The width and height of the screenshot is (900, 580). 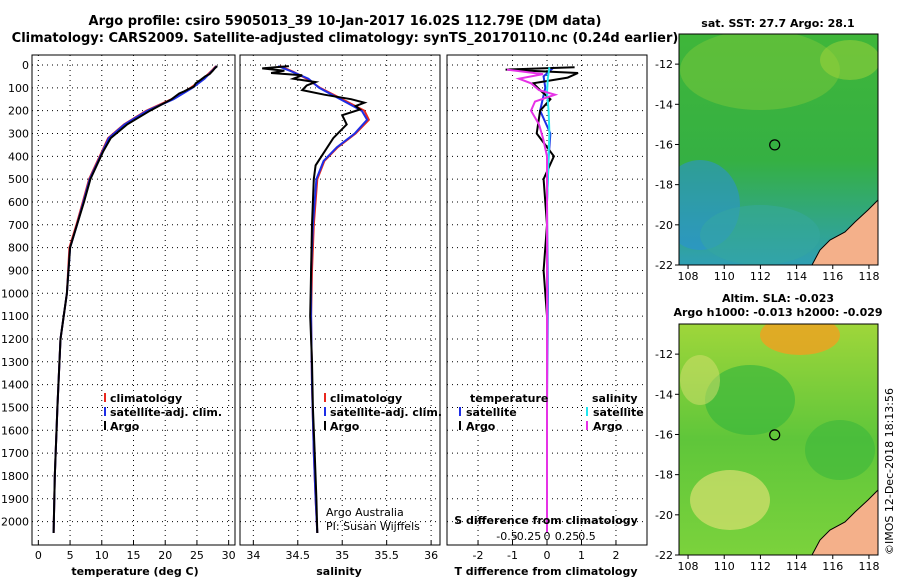 What do you see at coordinates (527, 536) in the screenshot?
I see `x2-tick-label: -0.25` at bounding box center [527, 536].